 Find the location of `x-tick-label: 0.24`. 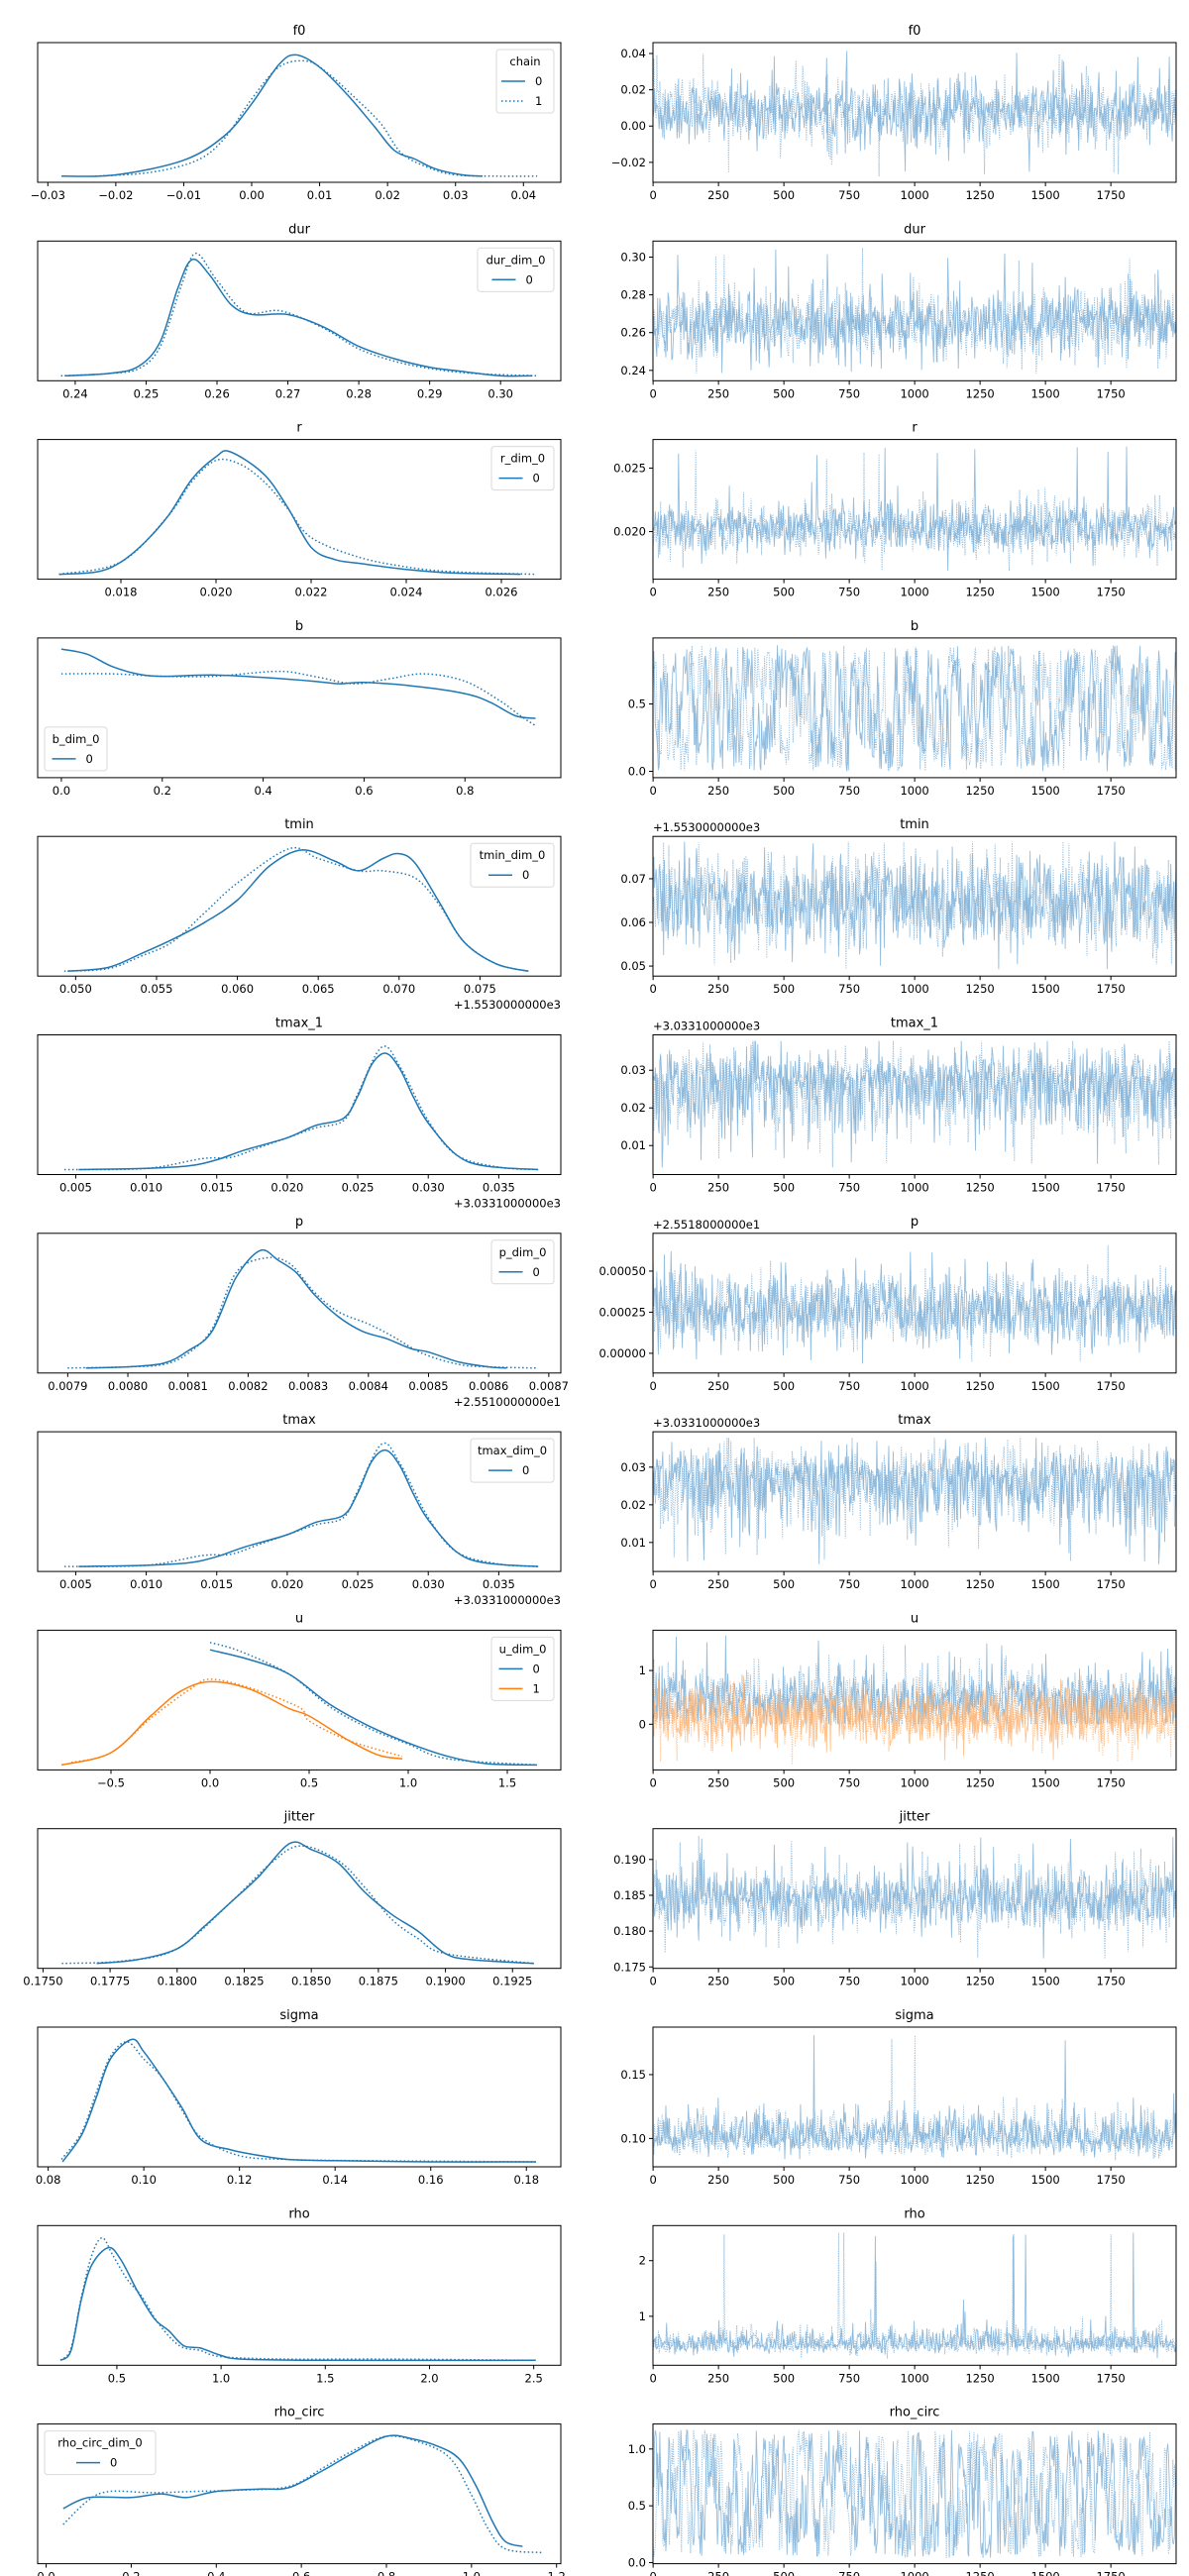

x-tick-label: 0.24 is located at coordinates (75, 393).